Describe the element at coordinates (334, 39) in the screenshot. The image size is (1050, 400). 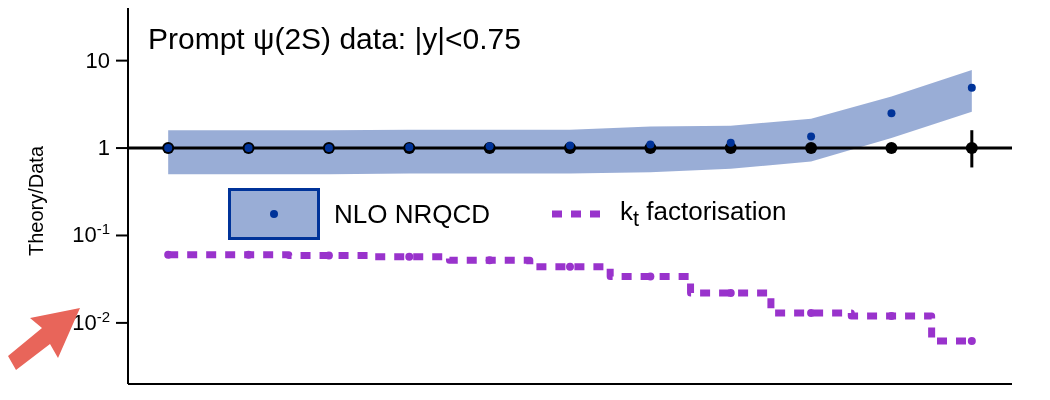
I see `text: Prompt ψ(2S) data: |y|<0.75` at that location.